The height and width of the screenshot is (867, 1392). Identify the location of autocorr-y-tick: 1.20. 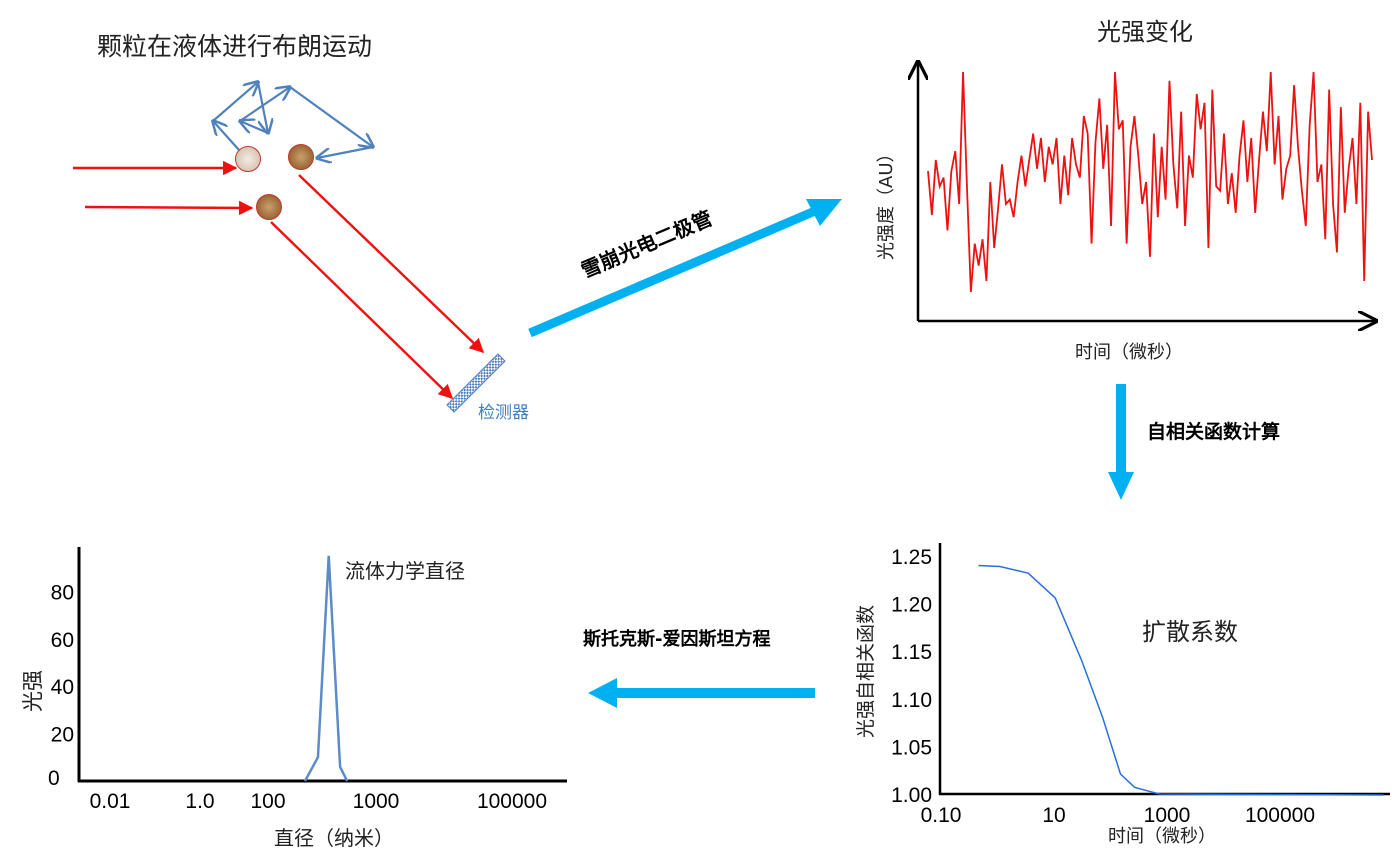
(911, 605).